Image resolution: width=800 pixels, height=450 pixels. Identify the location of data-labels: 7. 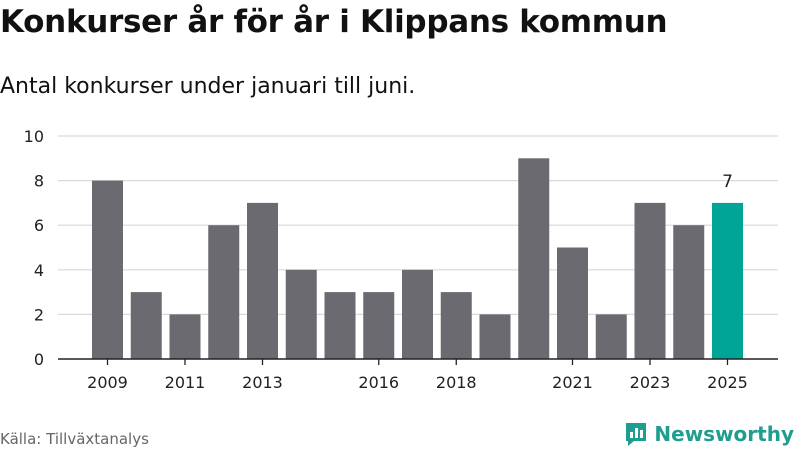
(727, 182).